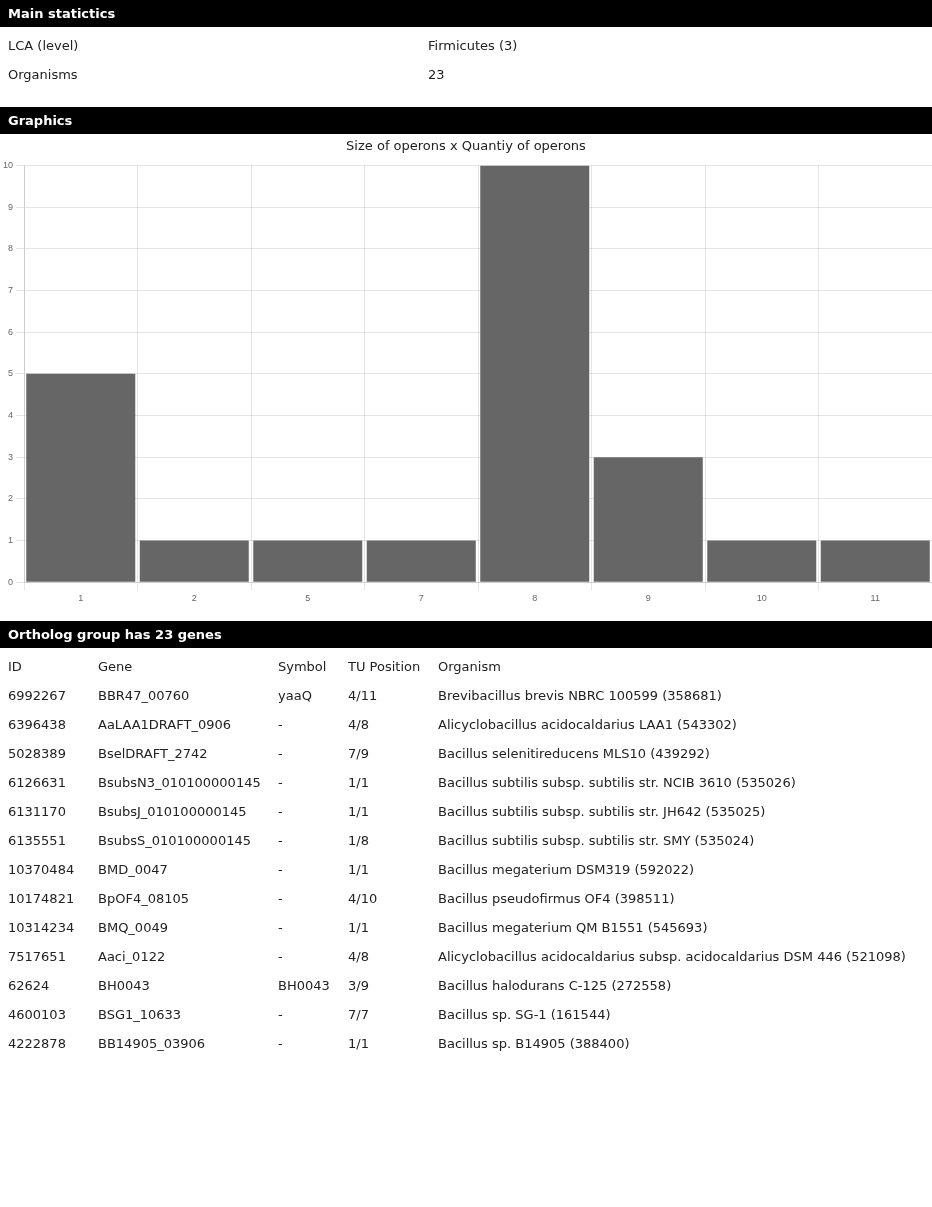 This screenshot has width=932, height=1207. Describe the element at coordinates (37, 957) in the screenshot. I see `text: 7517651` at that location.